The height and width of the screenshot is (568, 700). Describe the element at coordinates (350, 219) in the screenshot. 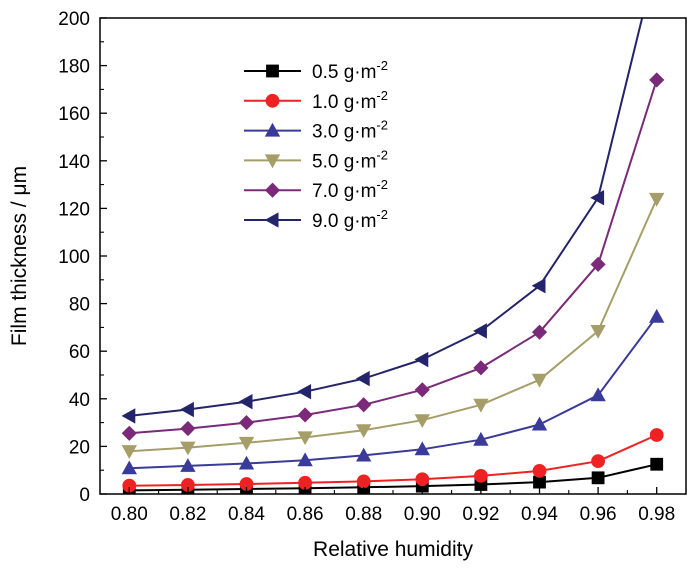

I see `legend-label: 9.0 g·m-2` at that location.